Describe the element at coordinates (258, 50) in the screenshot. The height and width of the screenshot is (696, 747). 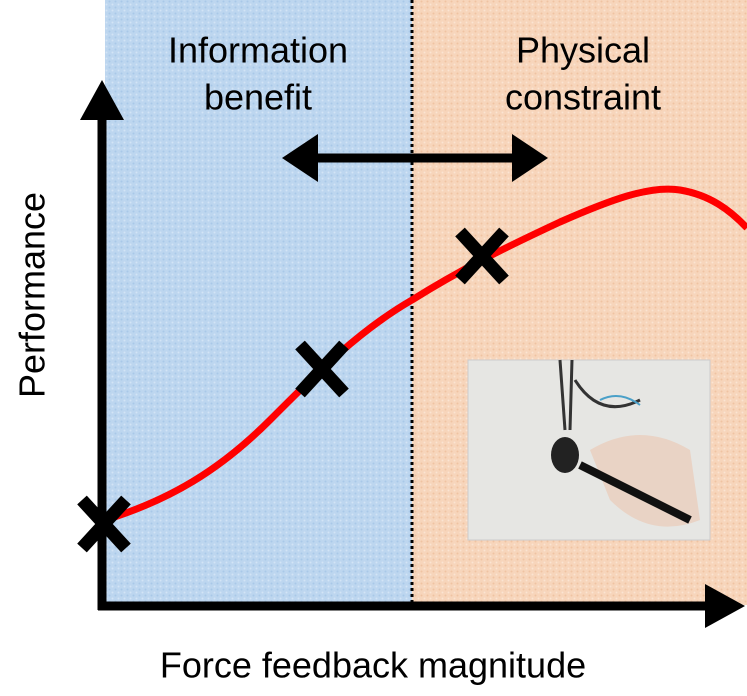
I see `region-label: Information` at that location.